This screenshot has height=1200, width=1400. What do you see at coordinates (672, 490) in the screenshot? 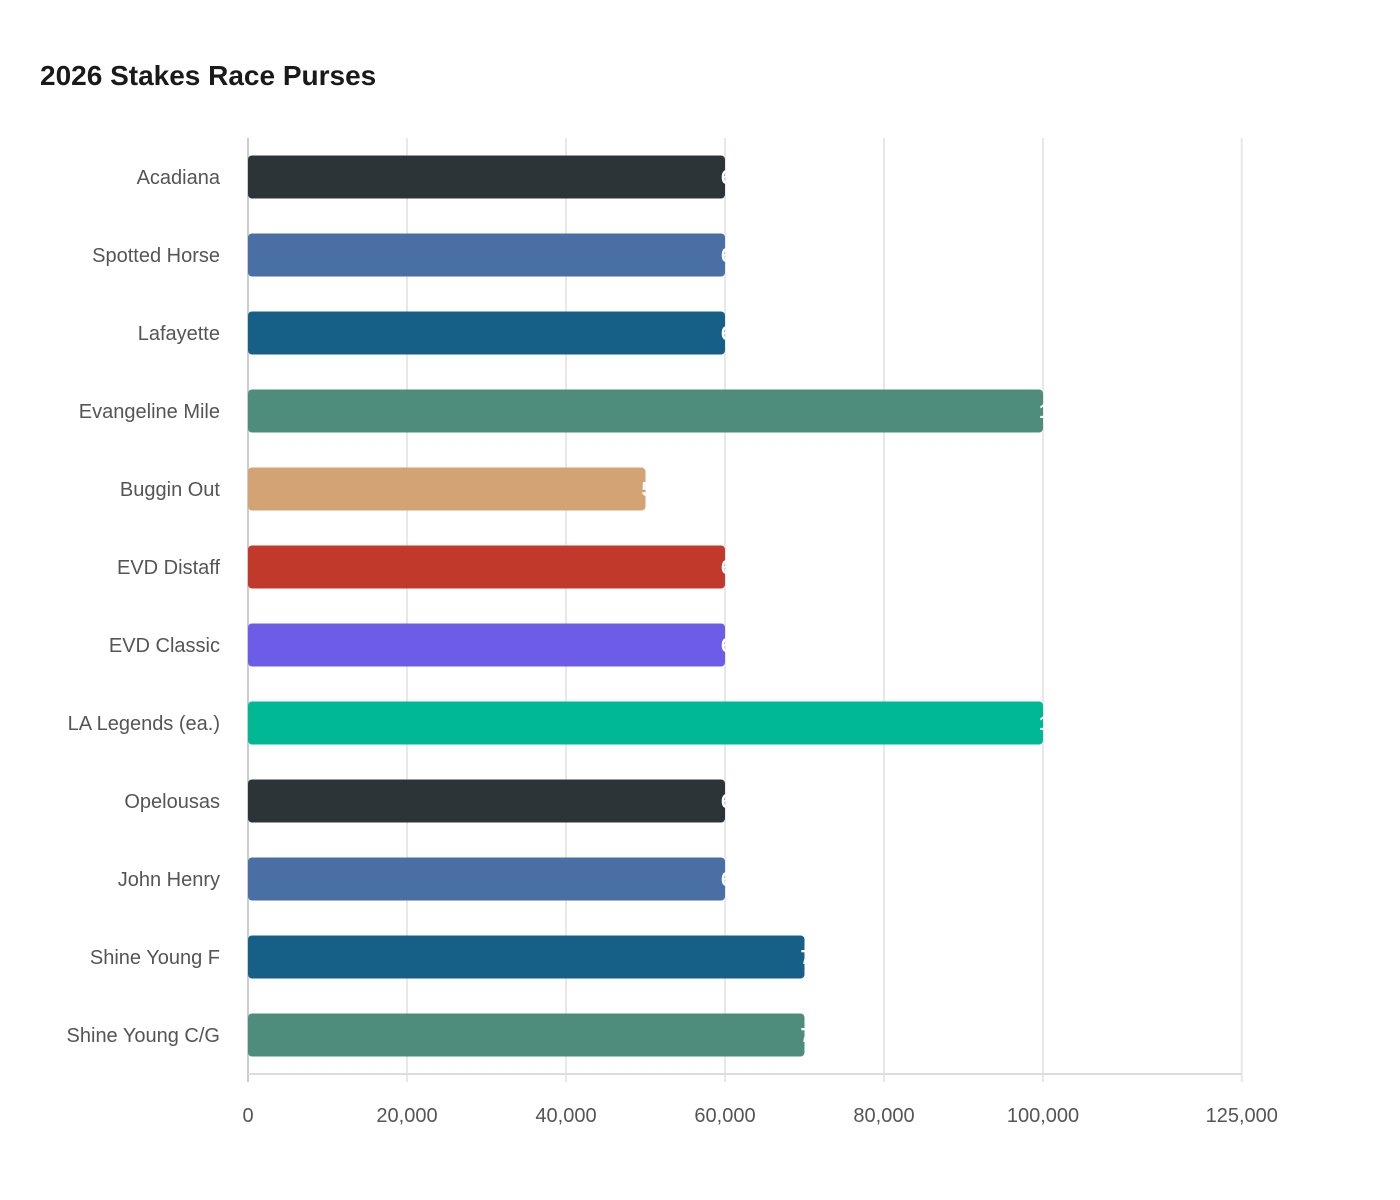
I see `value-label: 50,000` at bounding box center [672, 490].